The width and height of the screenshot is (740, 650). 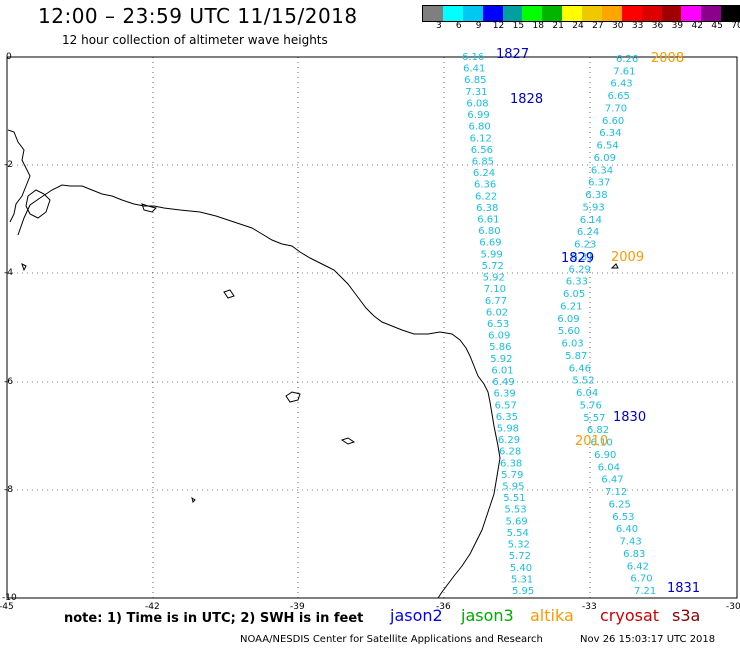 I want to click on pass-label-1829: 1829, so click(x=578, y=258).